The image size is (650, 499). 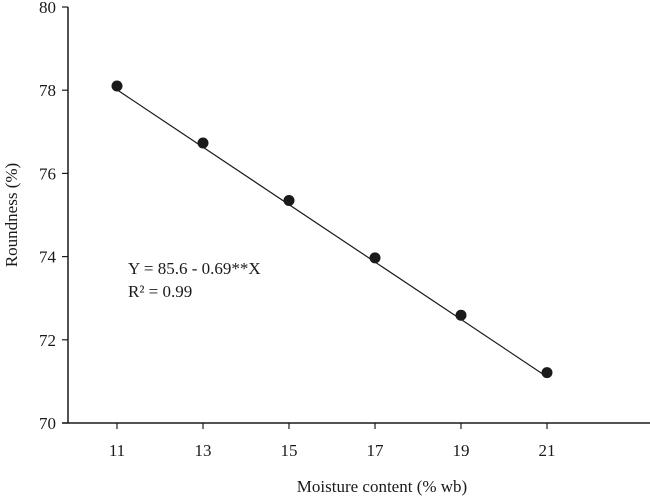 I want to click on x-tick-label: 19, so click(x=461, y=450).